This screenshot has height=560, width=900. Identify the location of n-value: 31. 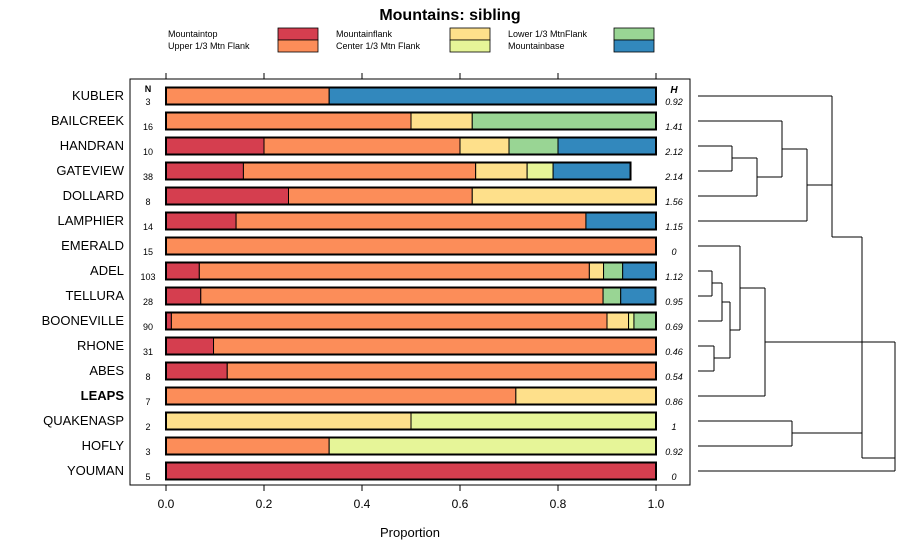
(148, 352).